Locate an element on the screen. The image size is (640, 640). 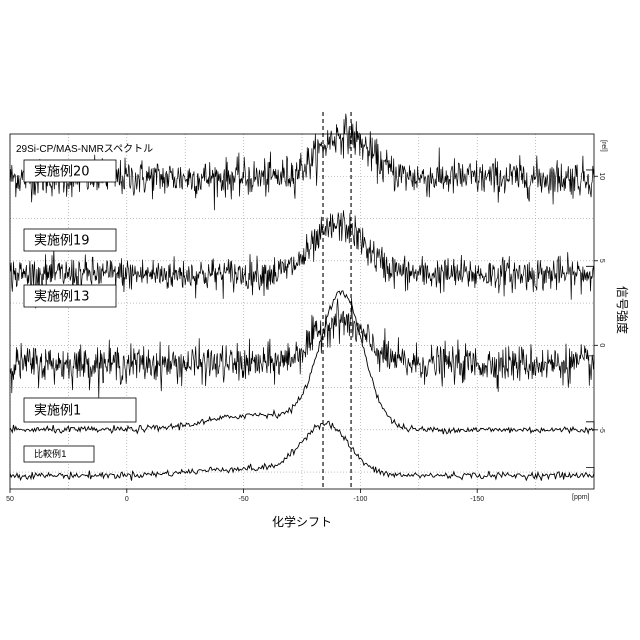
x-tick-label-4: -150 is located at coordinates (477, 499).